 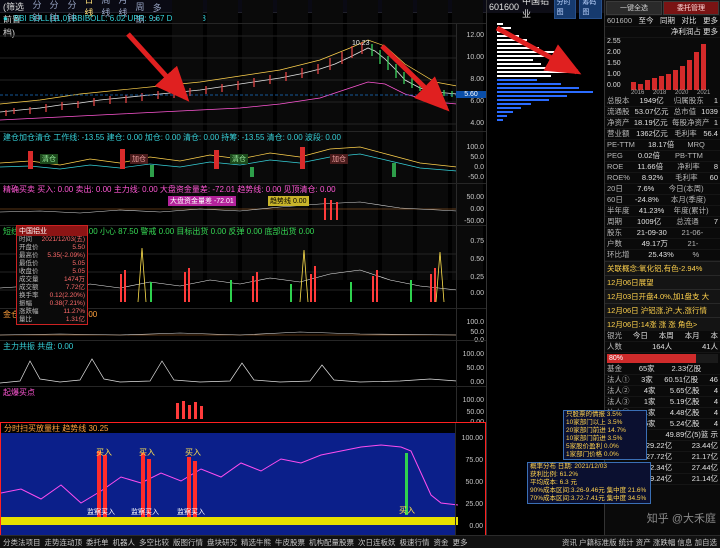 What do you see at coordinates (37, 11) in the screenshot?
I see `period-1min: 1分钟` at bounding box center [37, 11].